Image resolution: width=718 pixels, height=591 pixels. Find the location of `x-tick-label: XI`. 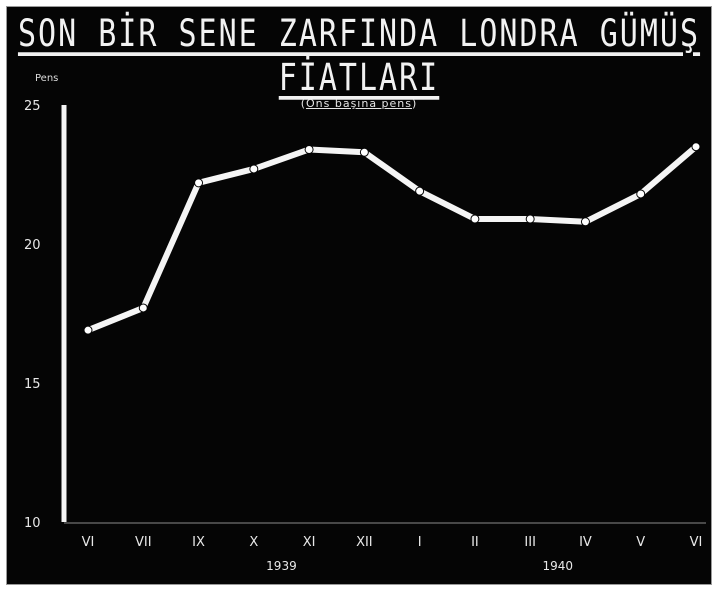

x-tick-label: XI is located at coordinates (309, 542).